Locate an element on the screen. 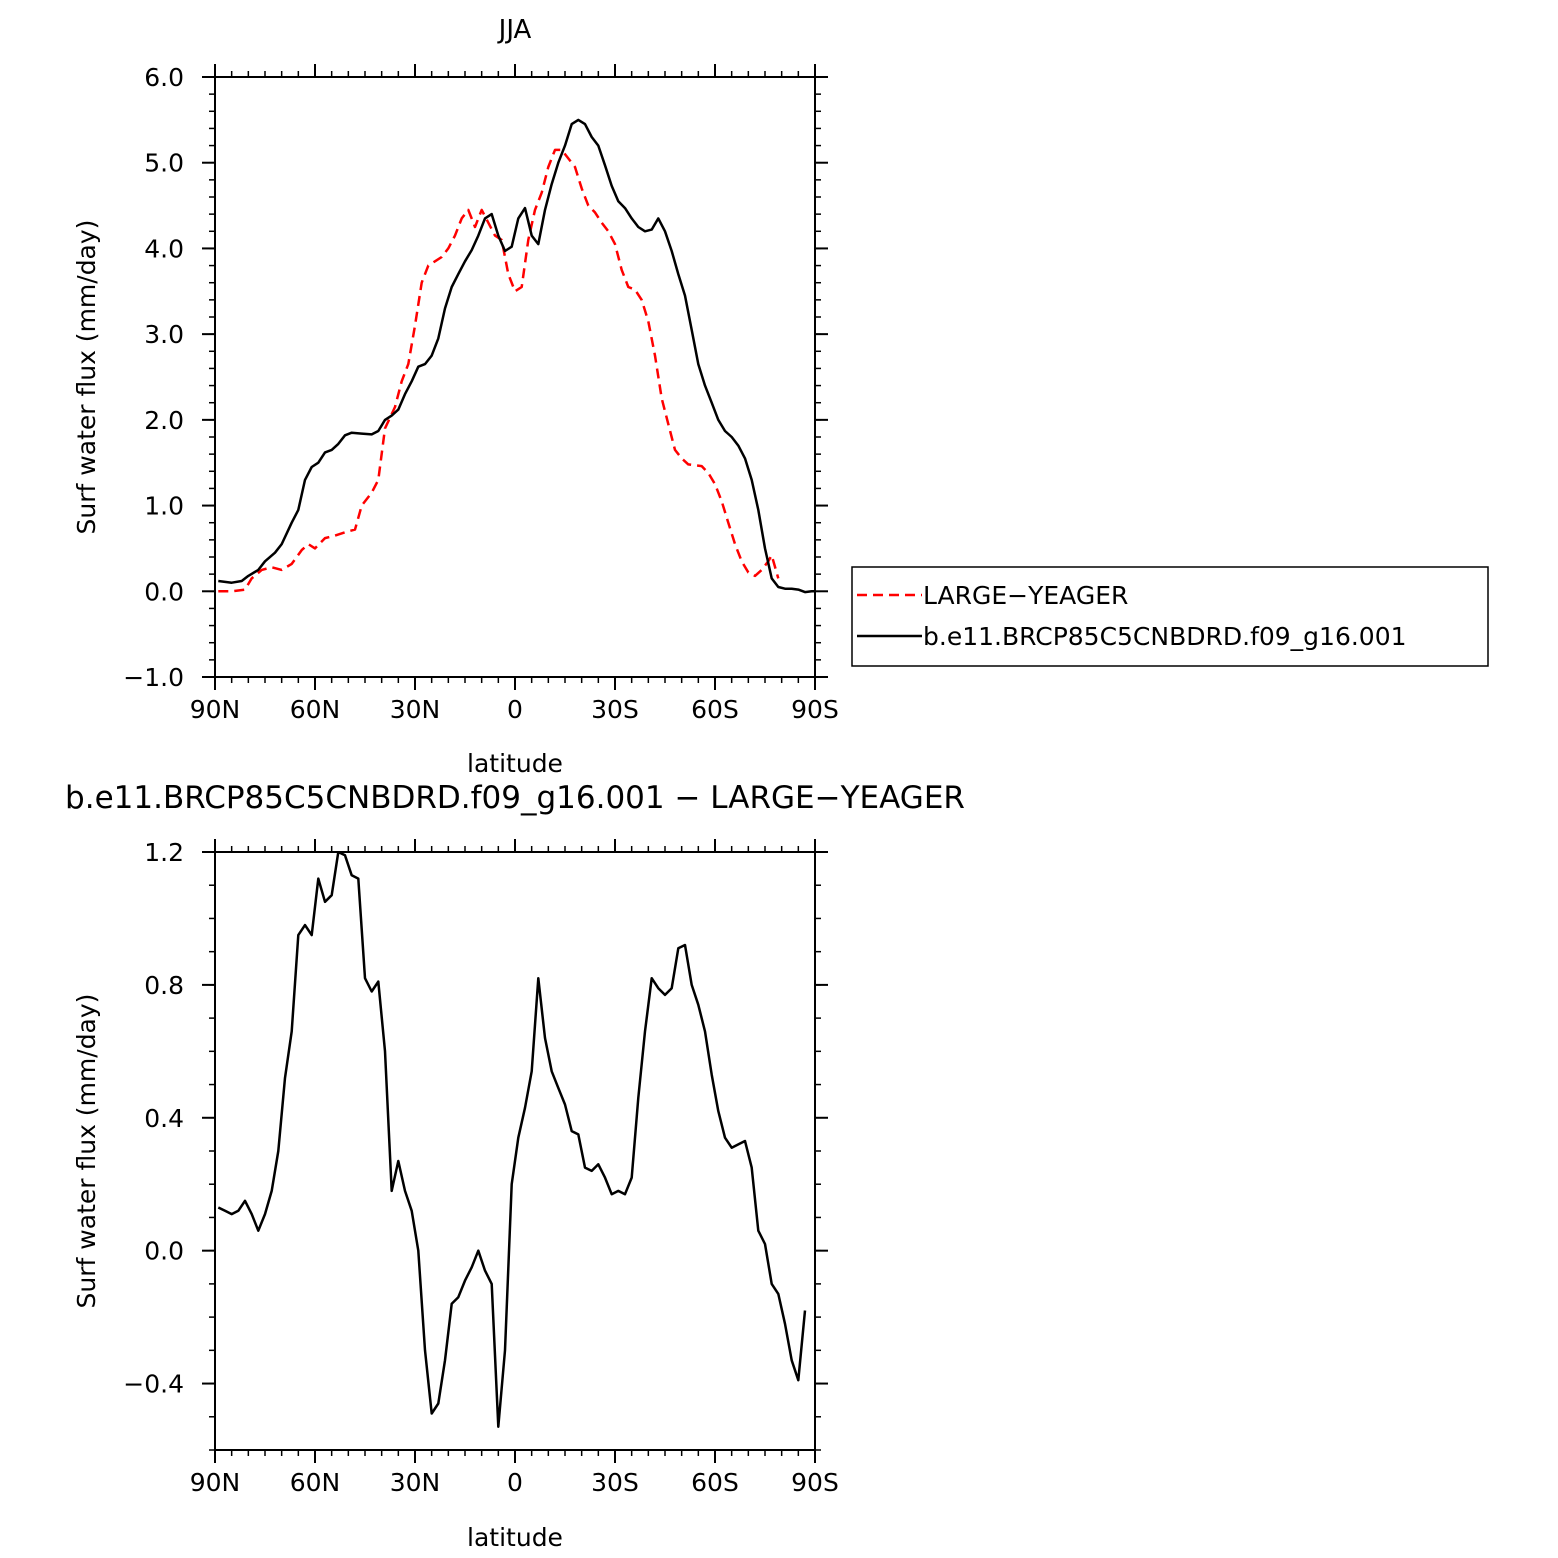  top-panel-series-group is located at coordinates (516, 356).